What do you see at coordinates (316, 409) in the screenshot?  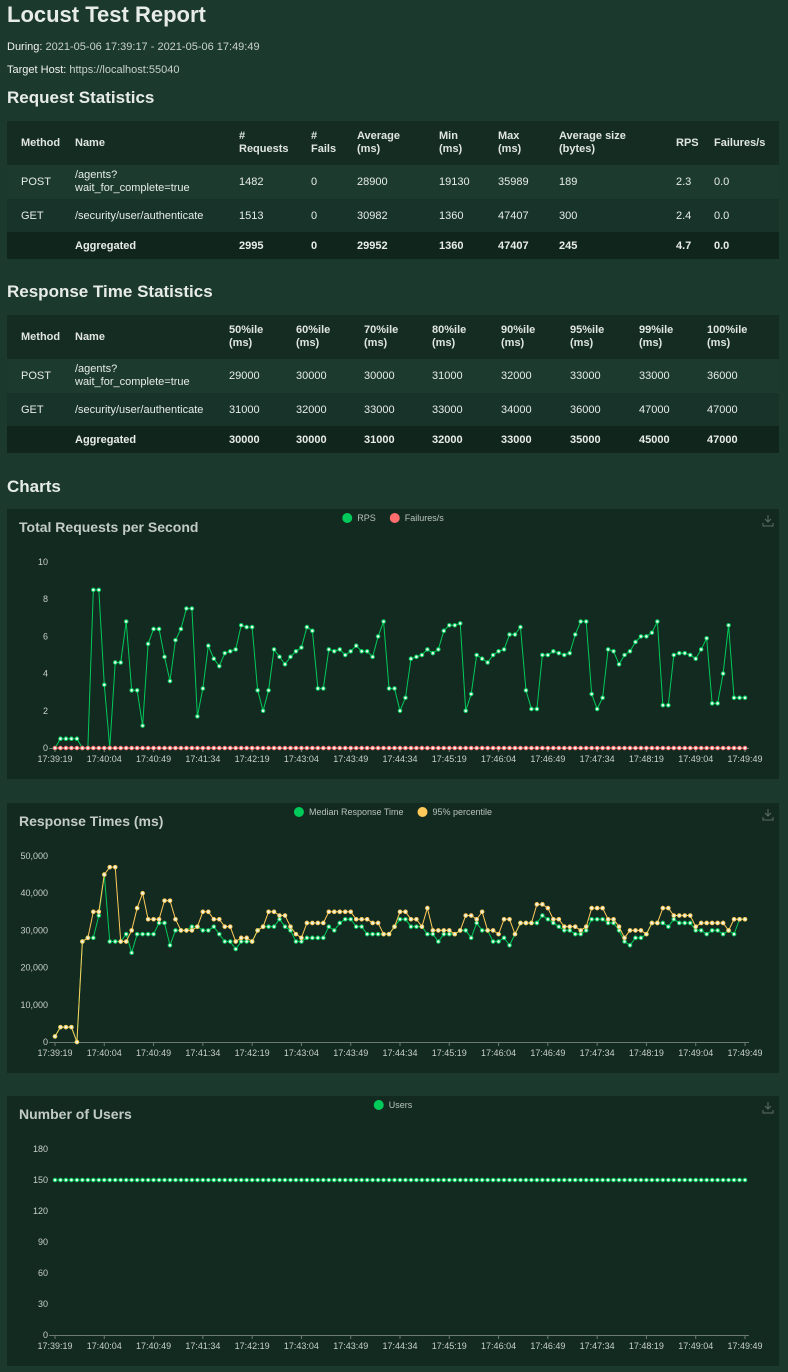 I see `table-cell: 32000` at bounding box center [316, 409].